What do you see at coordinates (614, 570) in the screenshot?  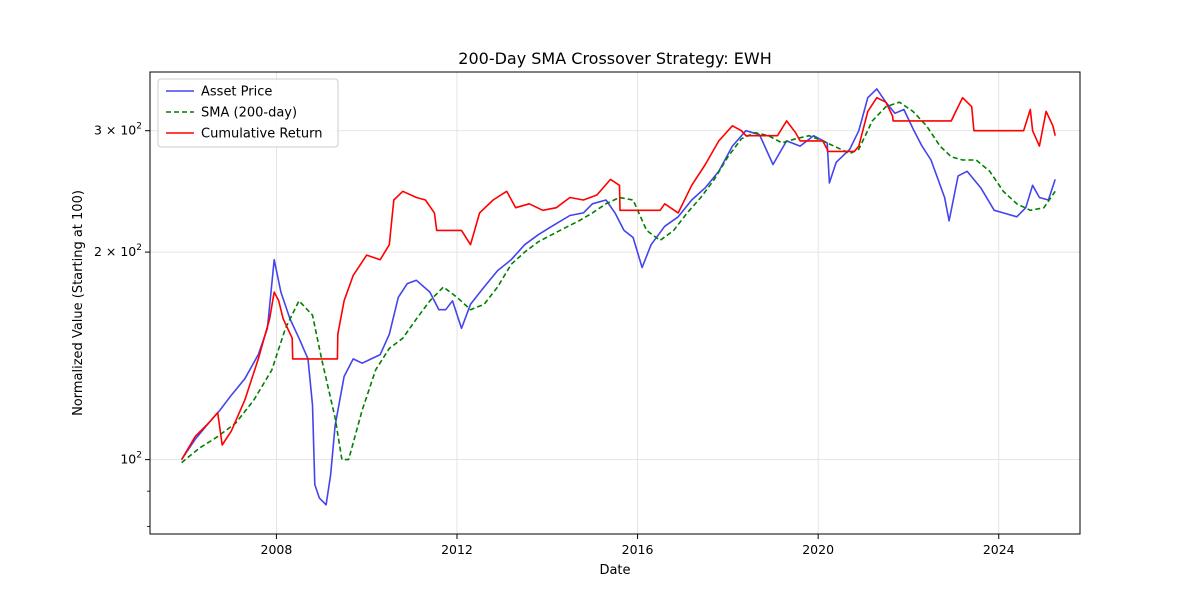 I see `x-axis-label: Date` at bounding box center [614, 570].